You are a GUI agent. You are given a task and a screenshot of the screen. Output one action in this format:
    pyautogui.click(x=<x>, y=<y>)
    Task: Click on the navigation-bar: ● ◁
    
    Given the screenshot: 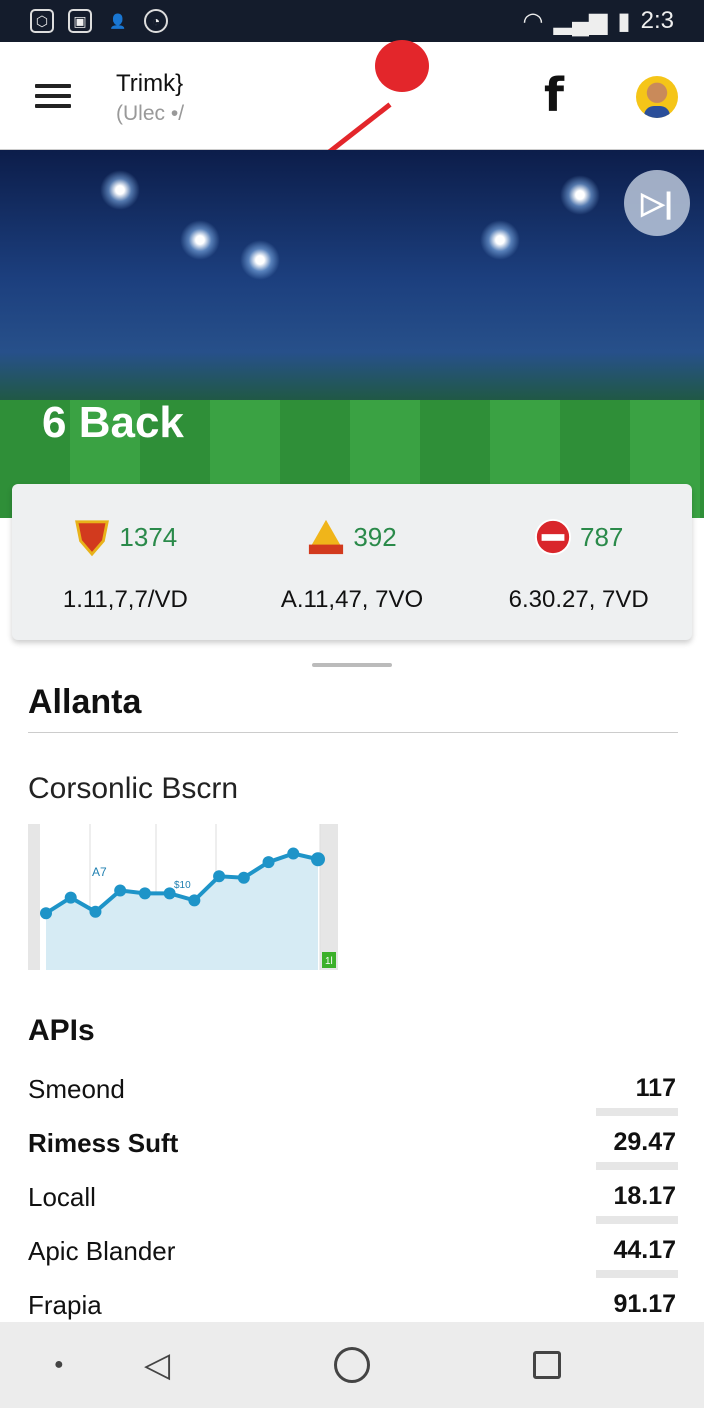 What is the action you would take?
    pyautogui.click(x=352, y=1365)
    